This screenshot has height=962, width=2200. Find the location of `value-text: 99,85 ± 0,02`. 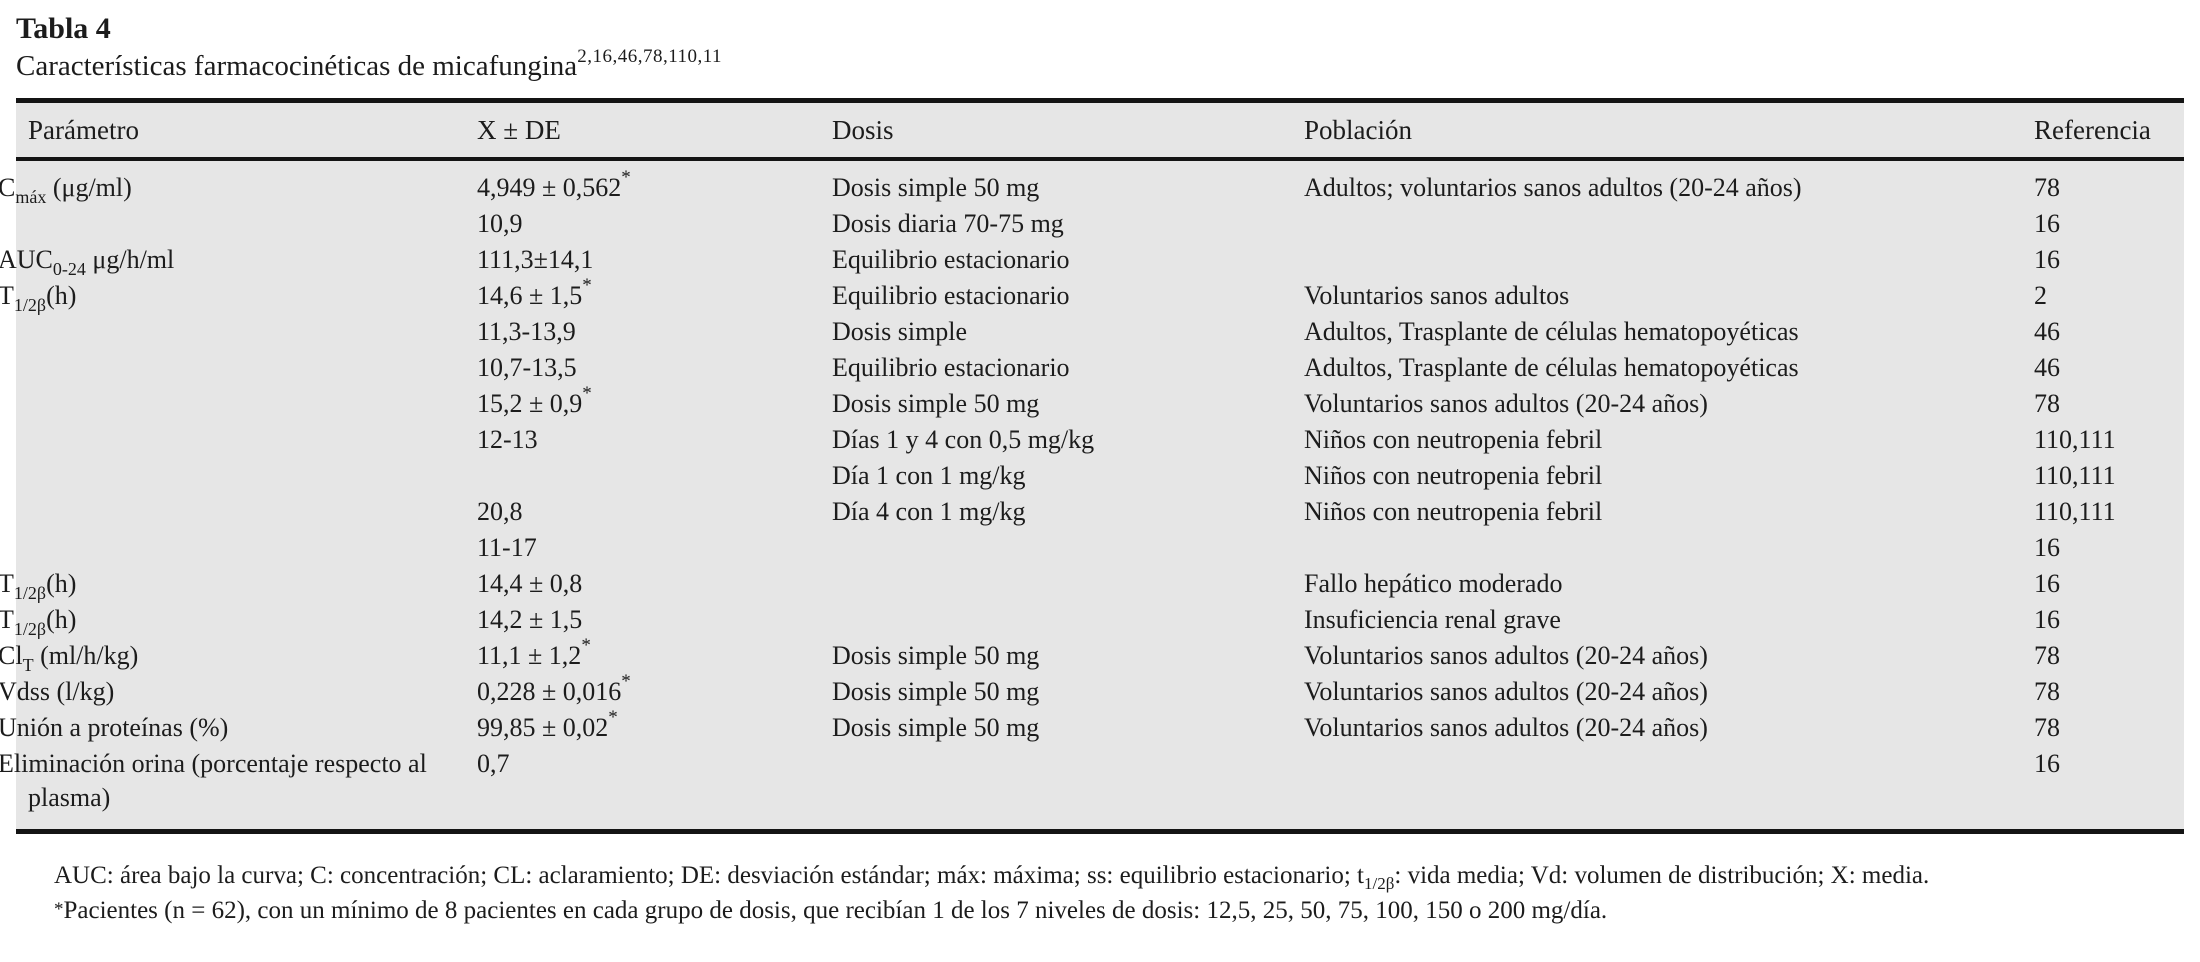

value-text: 99,85 ± 0,02 is located at coordinates (543, 727).